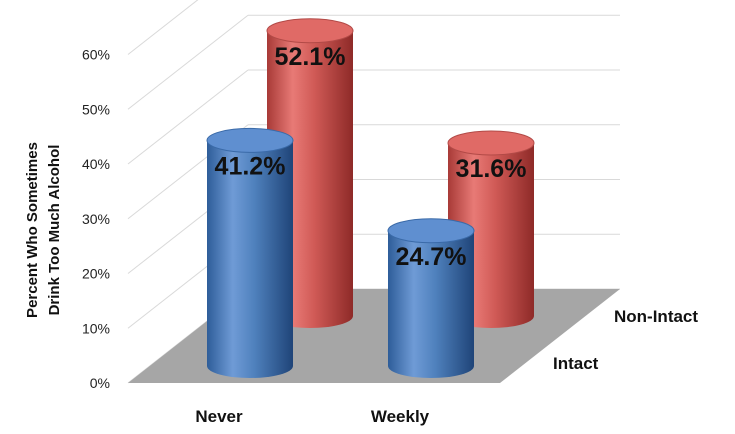  I want to click on y-tick-labels: 0% 10% 20% 30% 40% 50% 60%, so click(96, 219).